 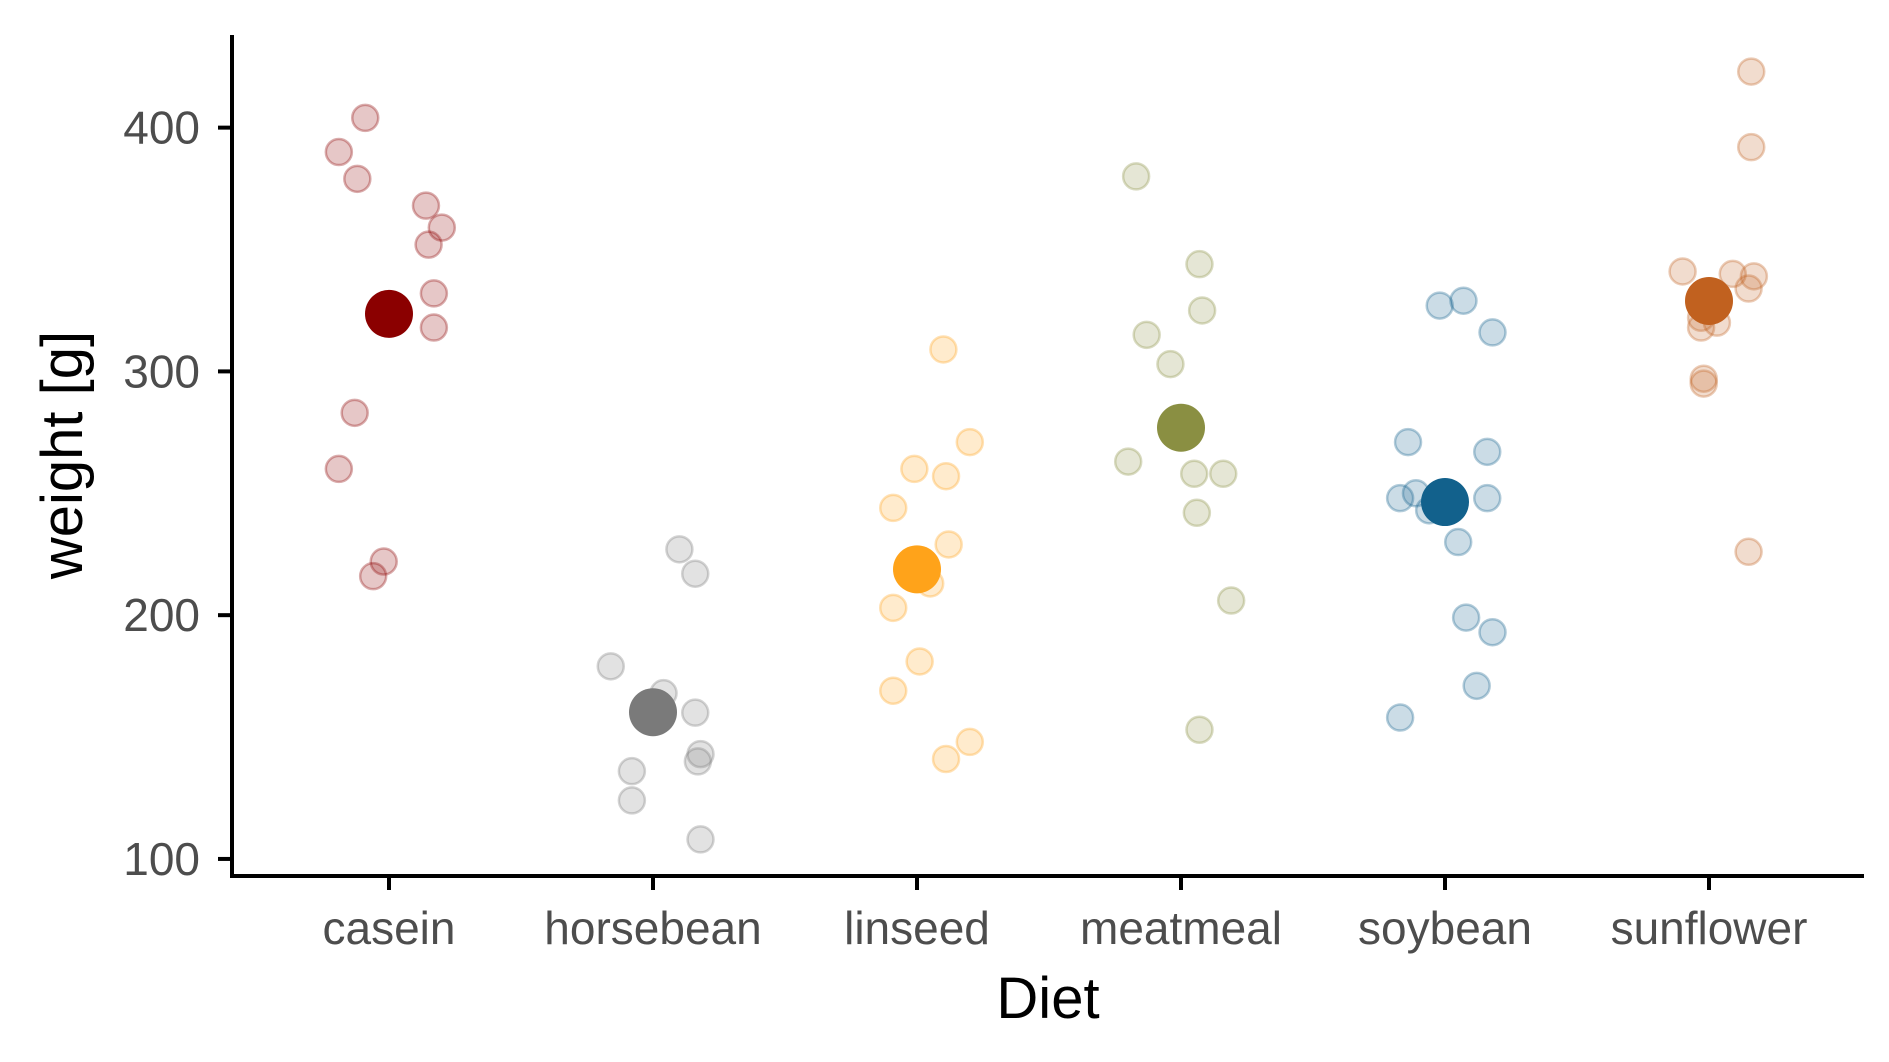 What do you see at coordinates (1709, 300) in the screenshot?
I see `mean-point-sunflower` at bounding box center [1709, 300].